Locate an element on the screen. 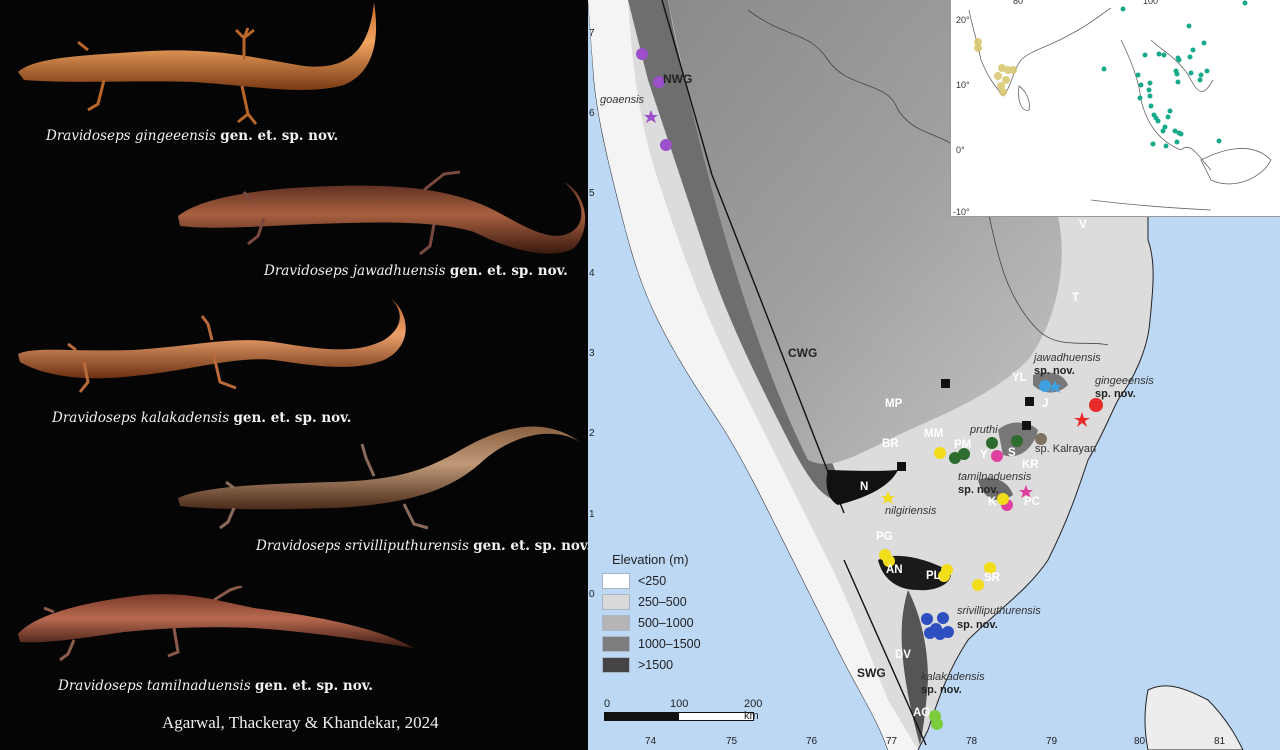 This screenshot has height=750, width=1280. locality-label-mm: MM is located at coordinates (934, 434).